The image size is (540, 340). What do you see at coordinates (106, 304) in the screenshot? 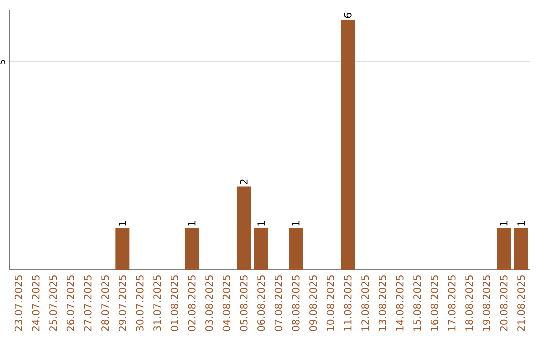
I see `x-tick-label: 28.07.2025` at bounding box center [106, 304].